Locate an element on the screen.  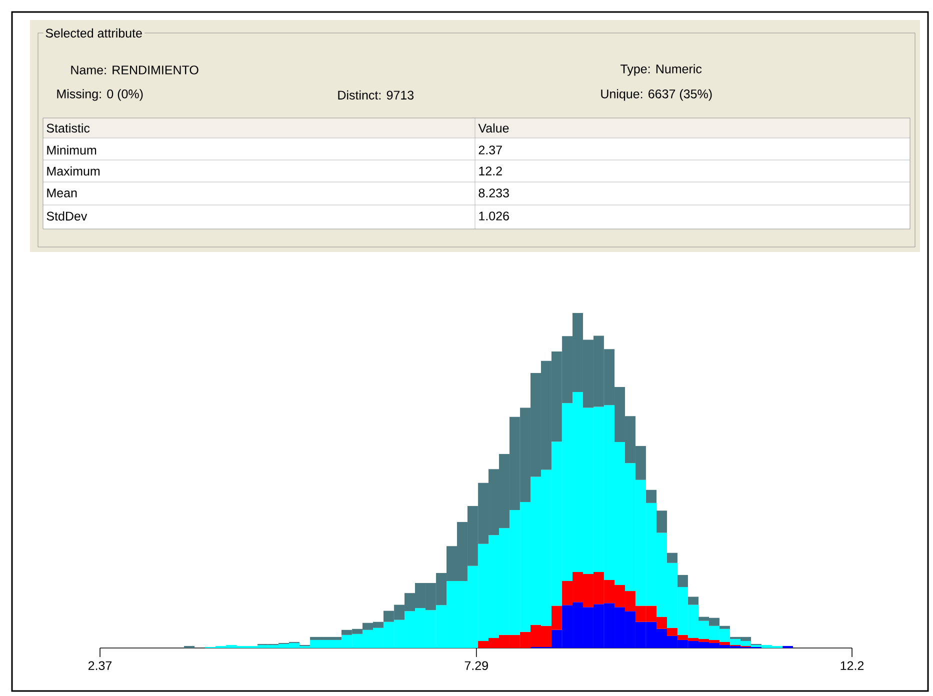
text: 2.37 is located at coordinates (490, 150).